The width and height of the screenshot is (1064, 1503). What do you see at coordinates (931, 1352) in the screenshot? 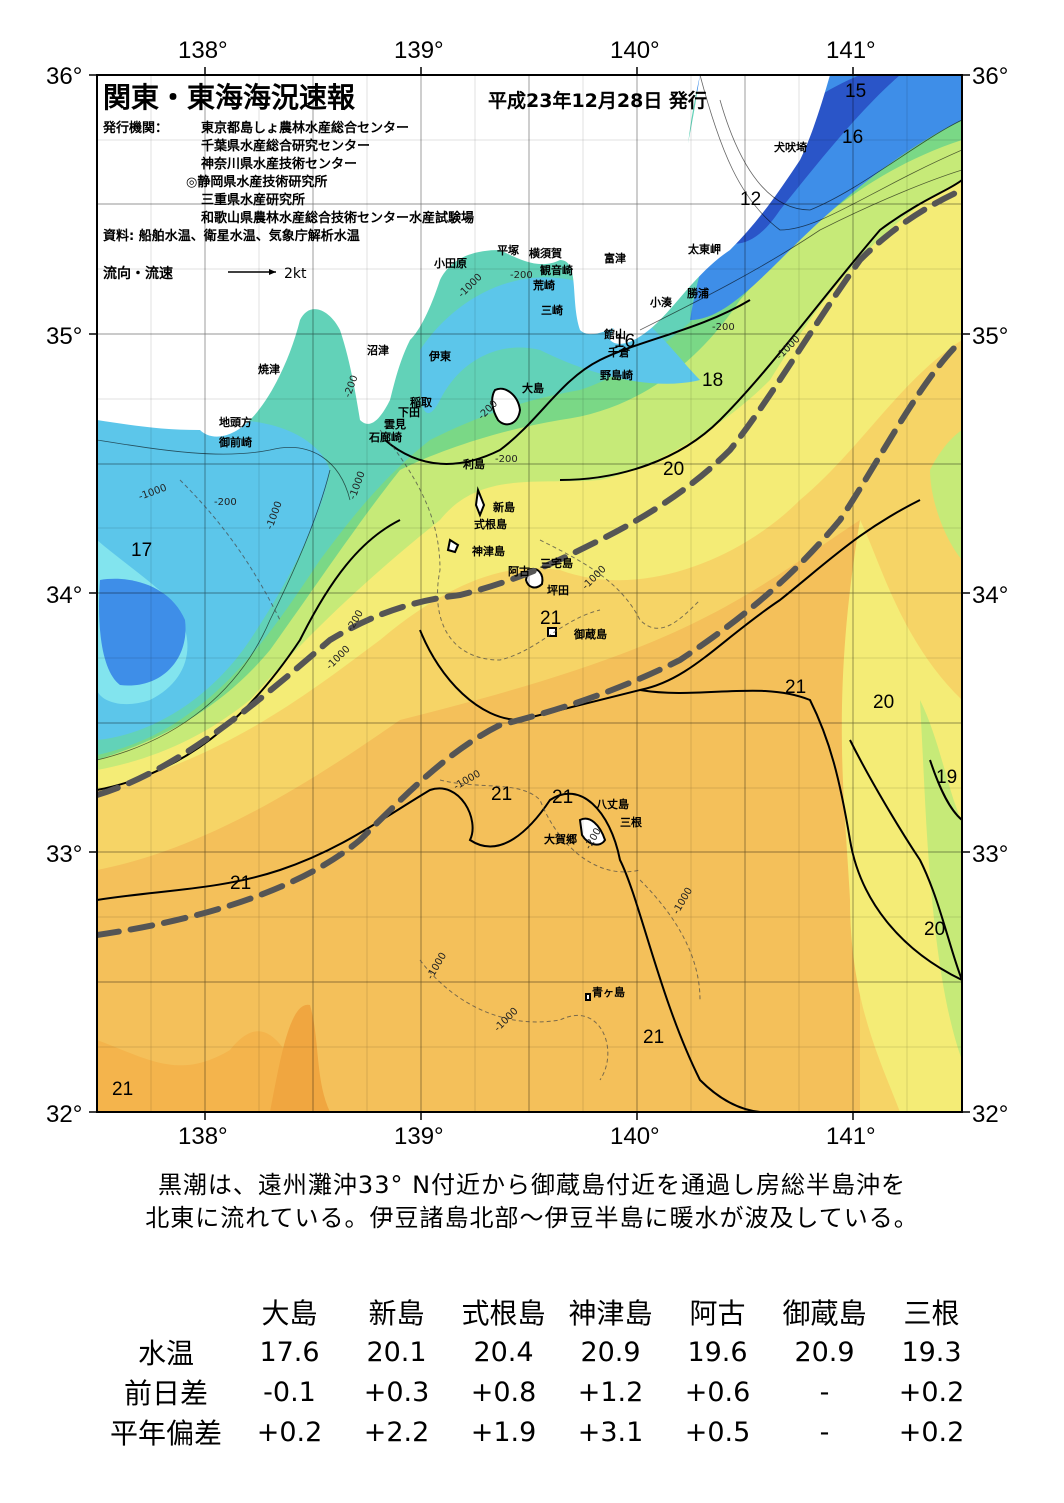
I see `table-cell: 19.3` at bounding box center [931, 1352].